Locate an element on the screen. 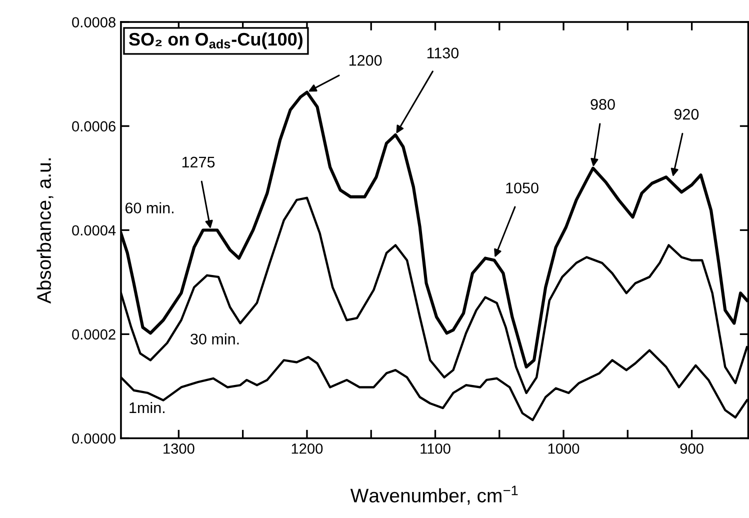  series-label: 1min. is located at coordinates (147, 408).